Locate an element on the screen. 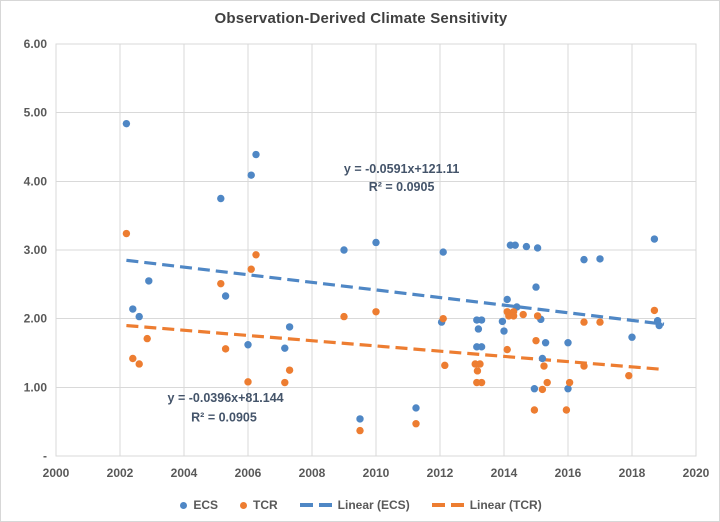 Image resolution: width=720 pixels, height=522 pixels. x-axis-tick-label: 2010 is located at coordinates (376, 473).